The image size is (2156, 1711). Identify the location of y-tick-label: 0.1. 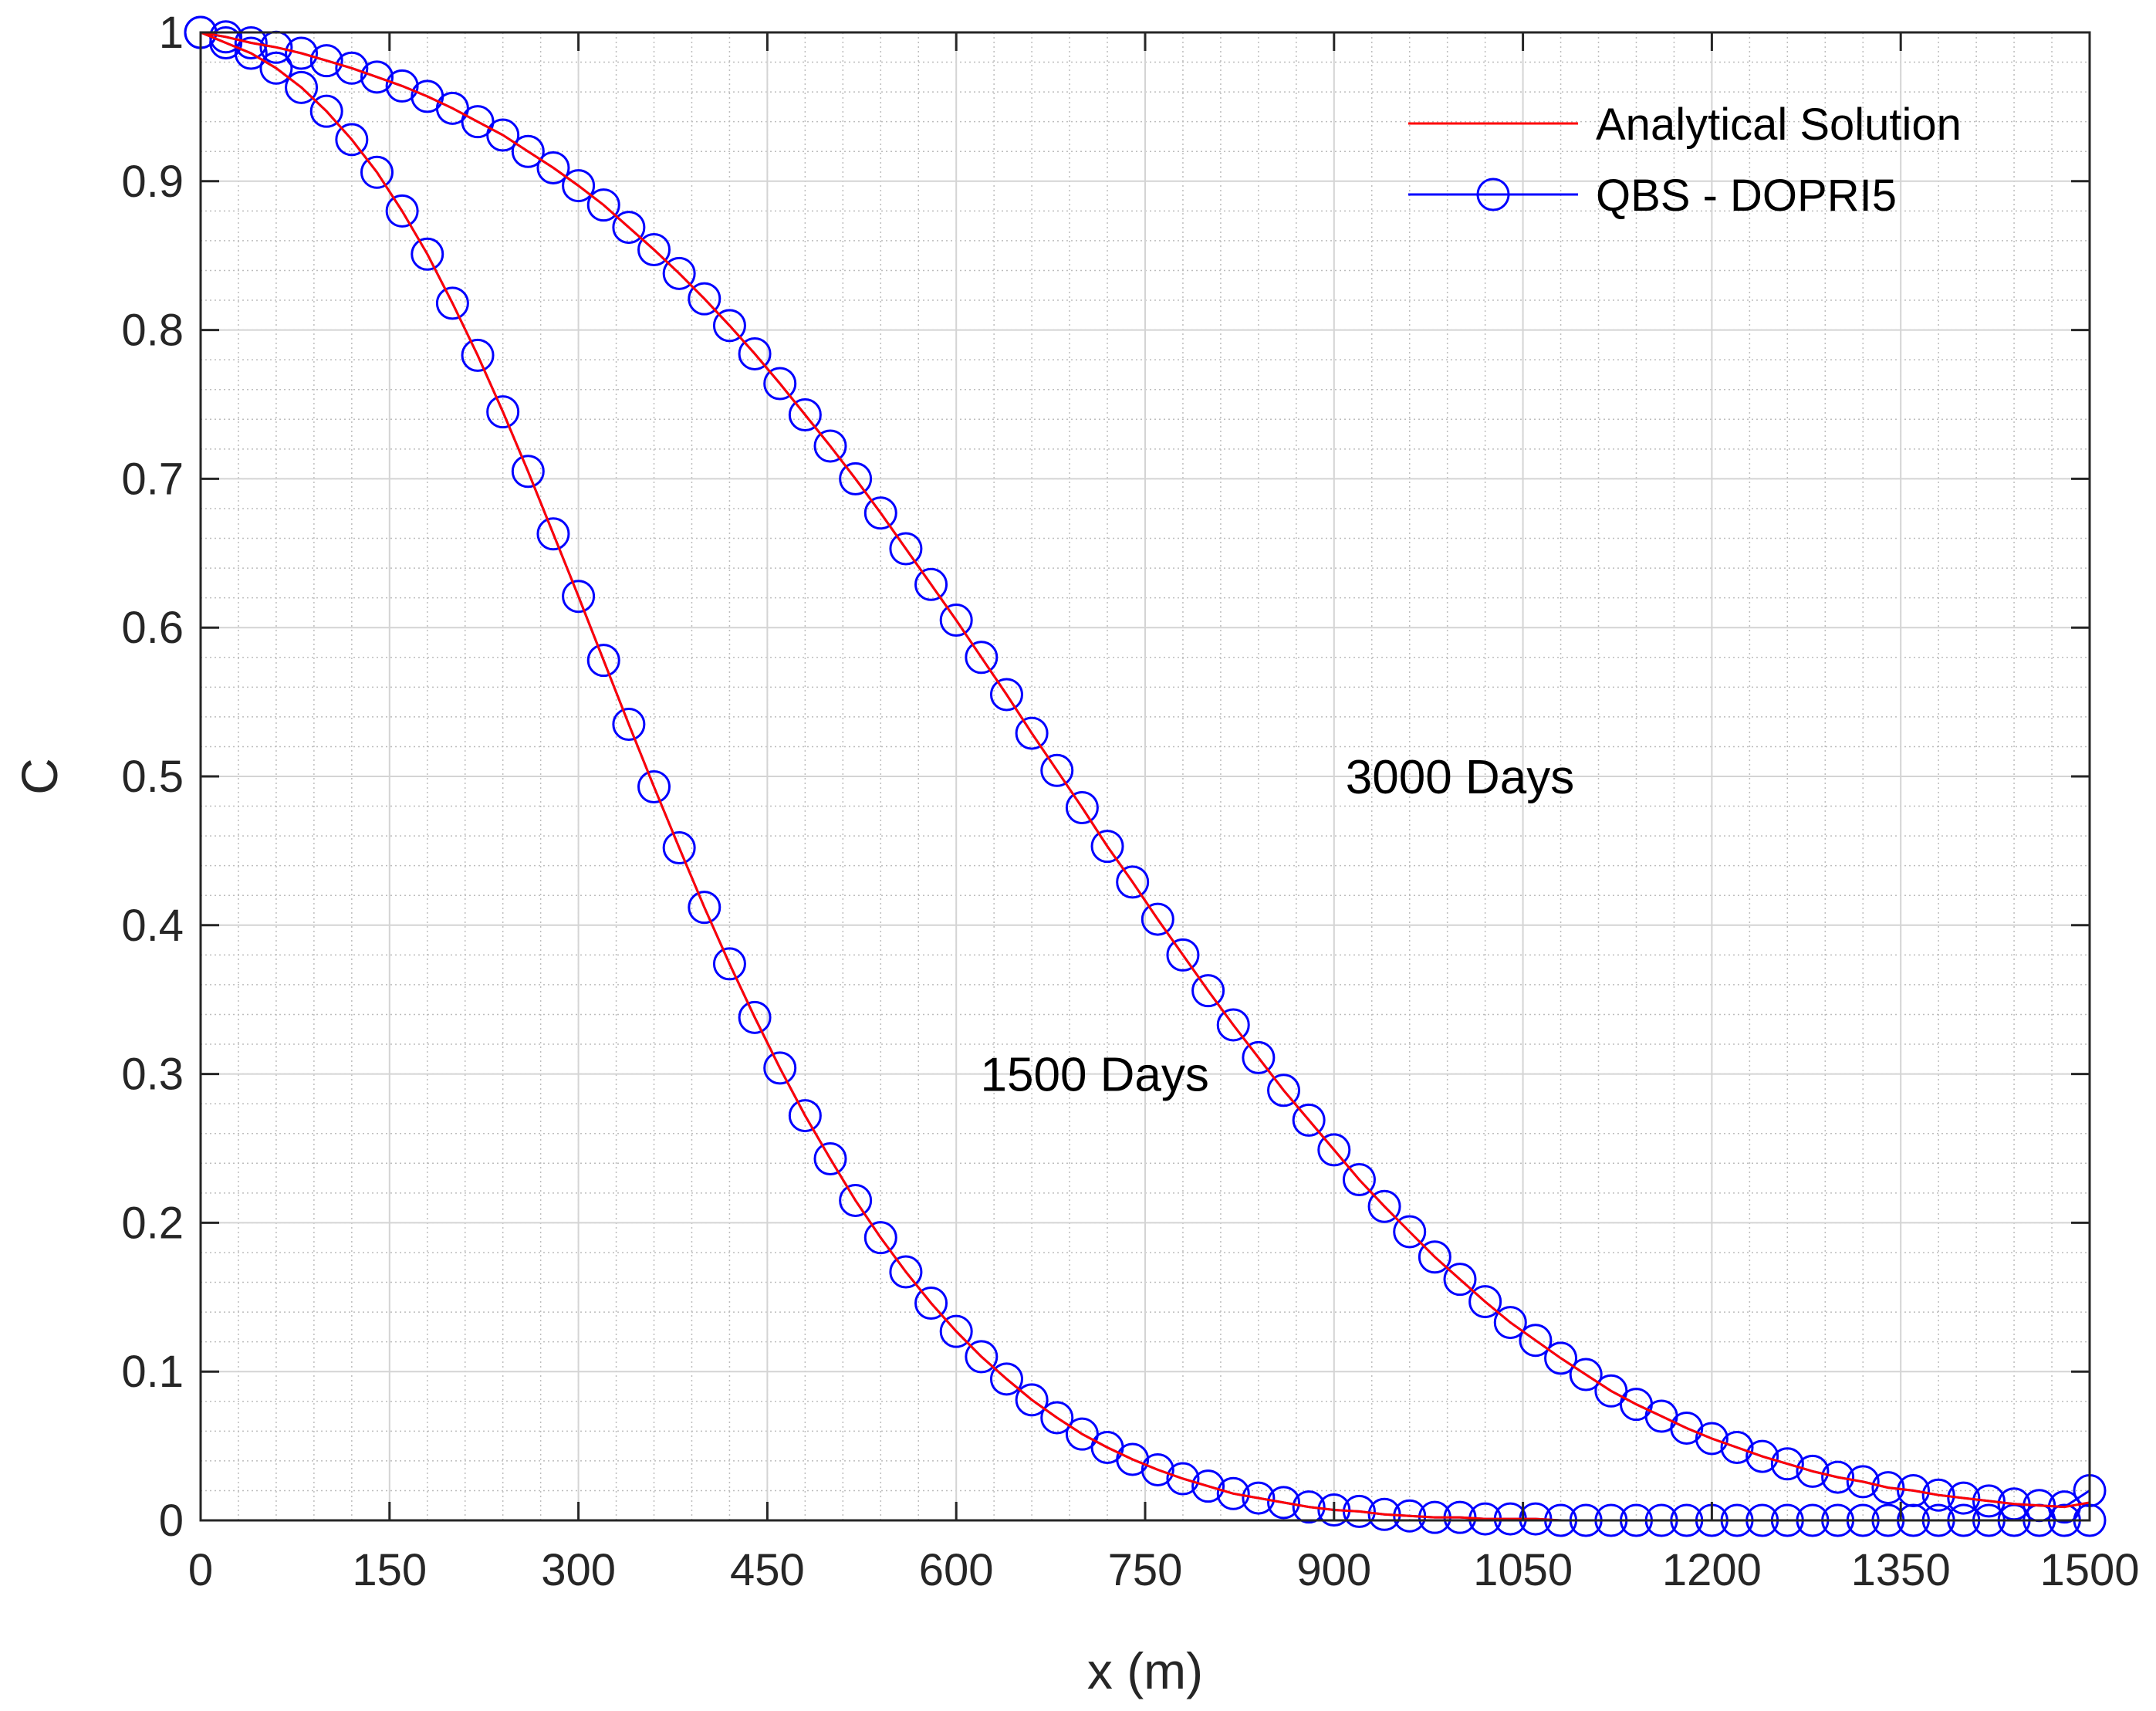
(152, 1372).